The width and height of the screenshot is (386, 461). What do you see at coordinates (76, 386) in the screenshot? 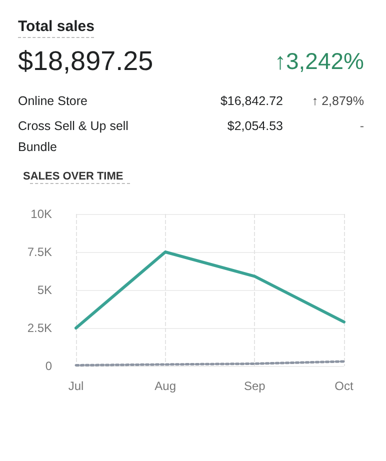
I see `x-tick-label: Jul` at bounding box center [76, 386].